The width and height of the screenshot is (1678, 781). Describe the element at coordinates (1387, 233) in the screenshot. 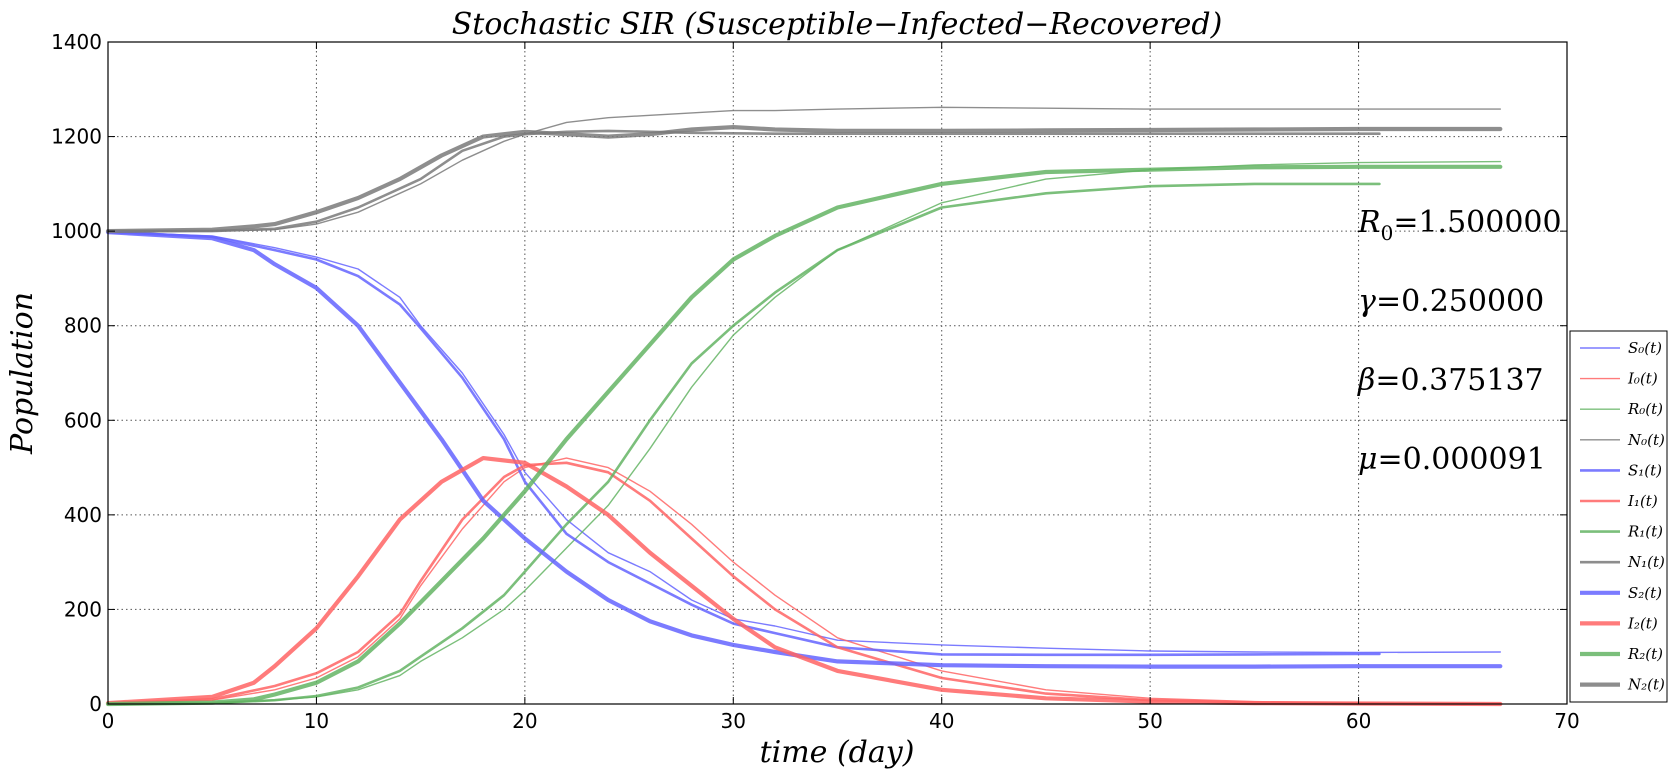

I see `annotation-subscript: 0` at that location.